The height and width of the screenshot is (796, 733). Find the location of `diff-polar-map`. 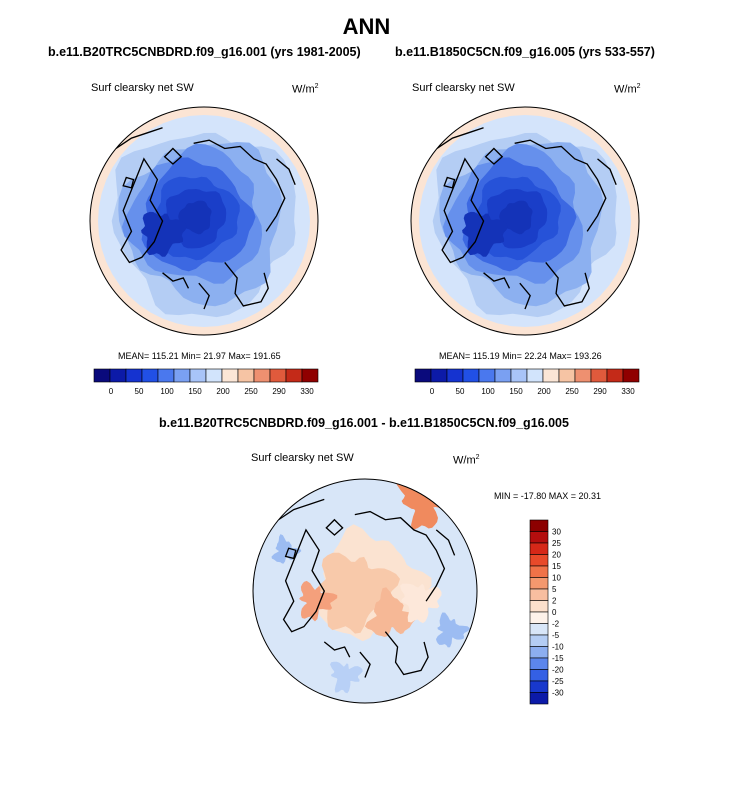

diff-polar-map is located at coordinates (365, 591).